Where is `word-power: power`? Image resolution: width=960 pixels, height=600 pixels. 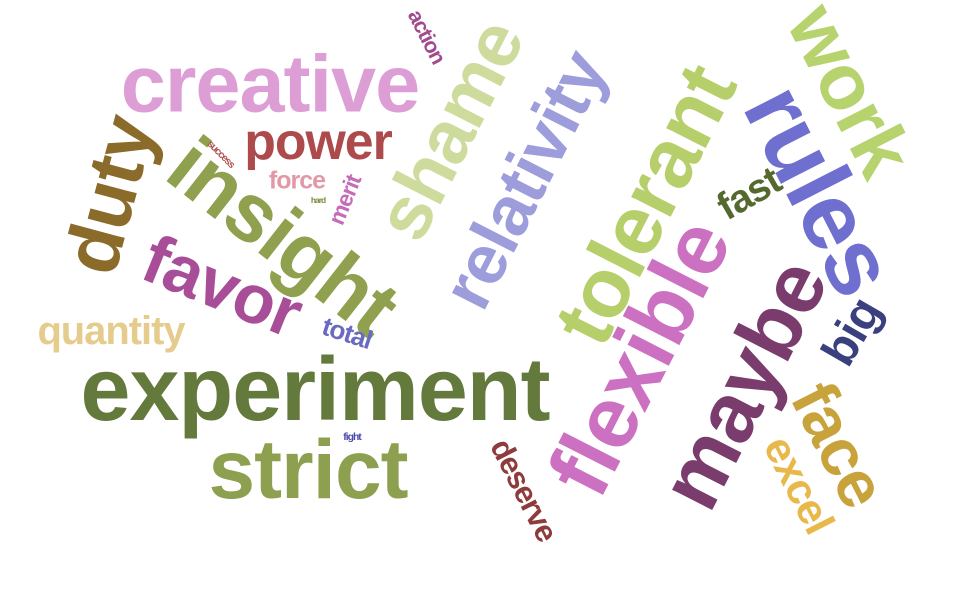
word-power: power is located at coordinates (318, 141).